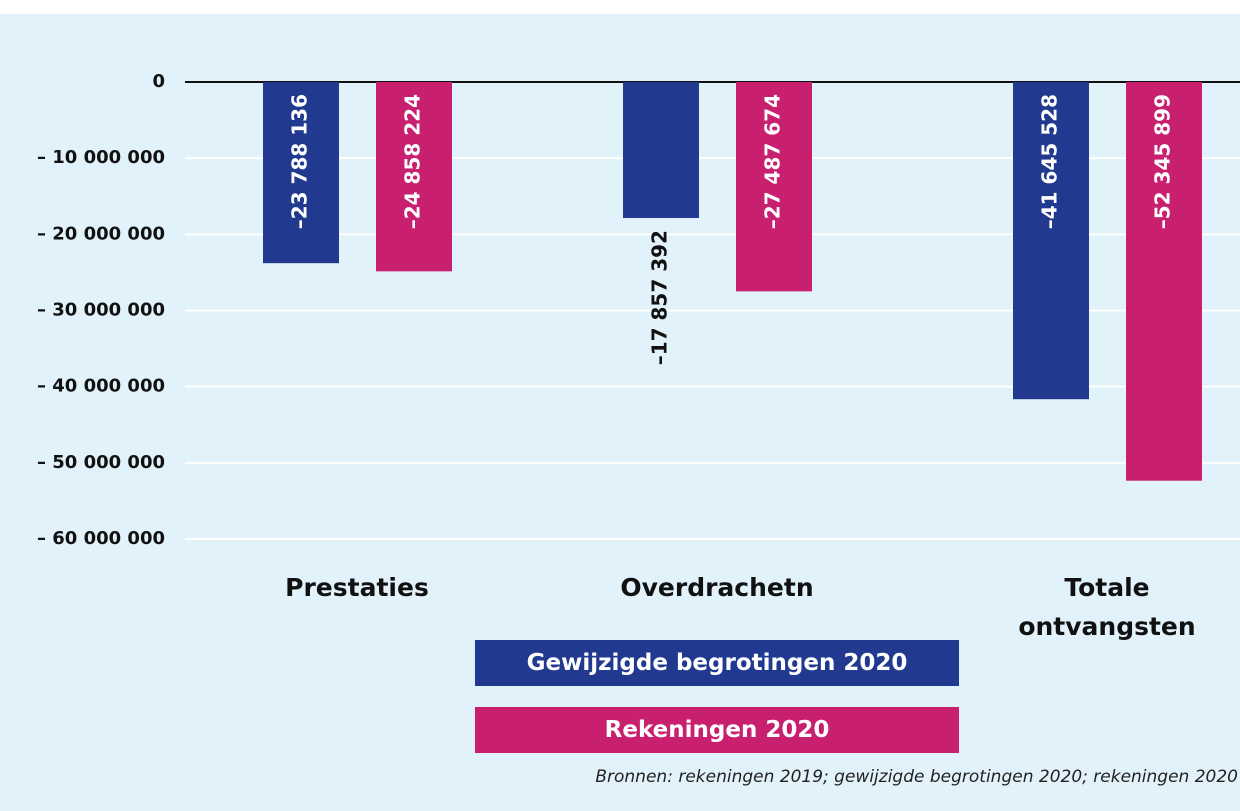  Describe the element at coordinates (101, 310) in the screenshot. I see `y-tick-label: – 30 000 000` at that location.